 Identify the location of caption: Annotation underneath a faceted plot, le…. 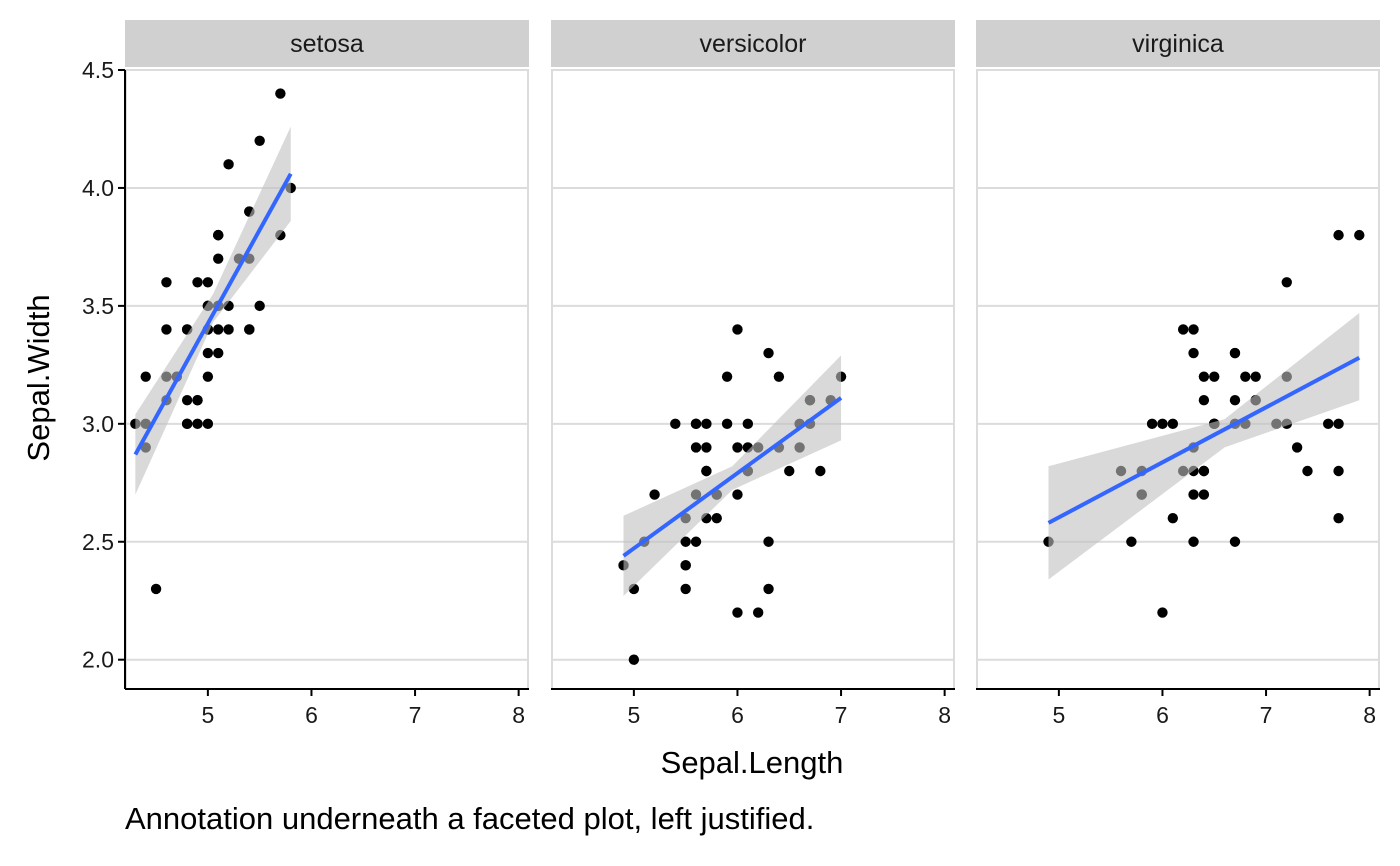
(469, 818).